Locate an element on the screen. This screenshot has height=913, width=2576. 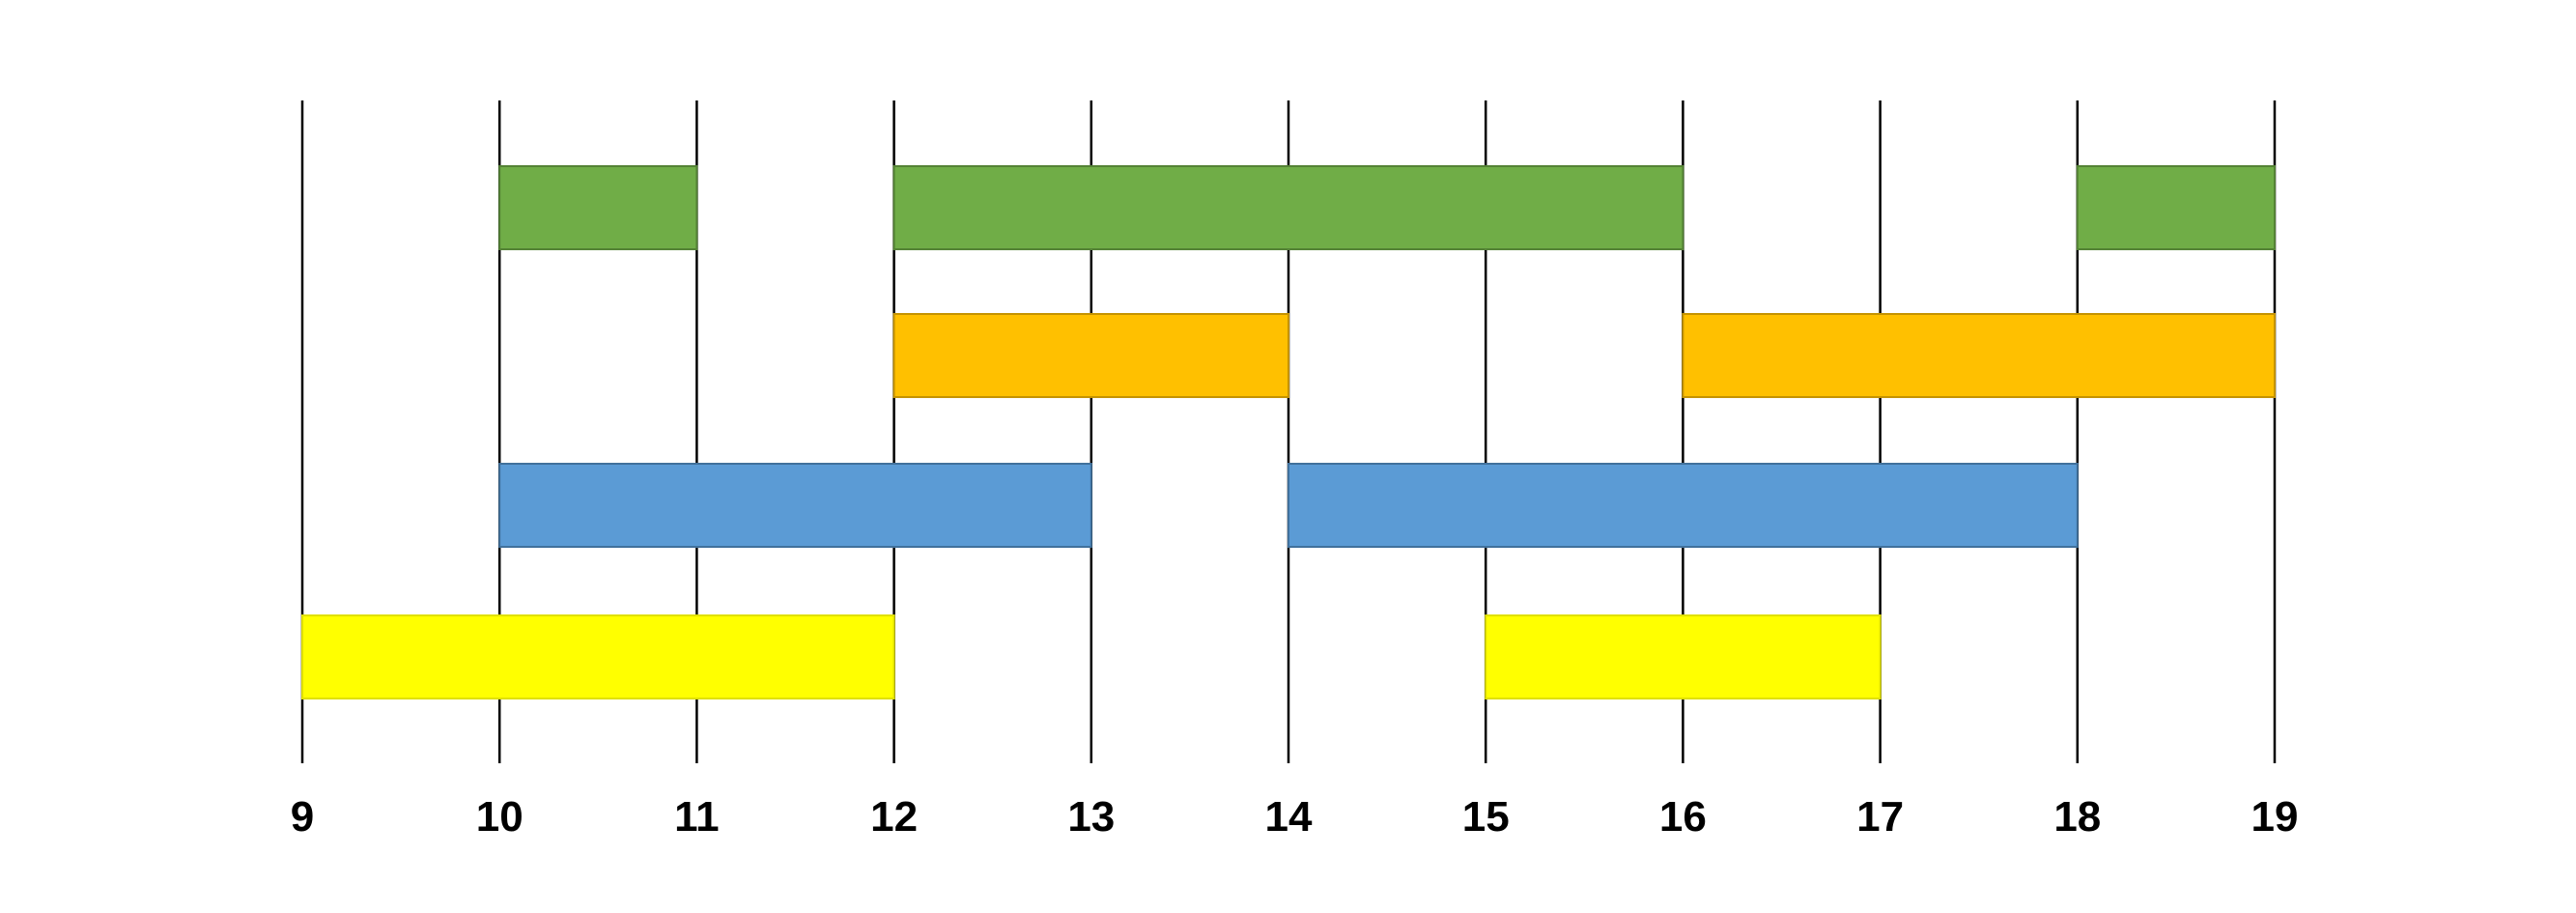
tick-label-14: 14 is located at coordinates (1289, 817).